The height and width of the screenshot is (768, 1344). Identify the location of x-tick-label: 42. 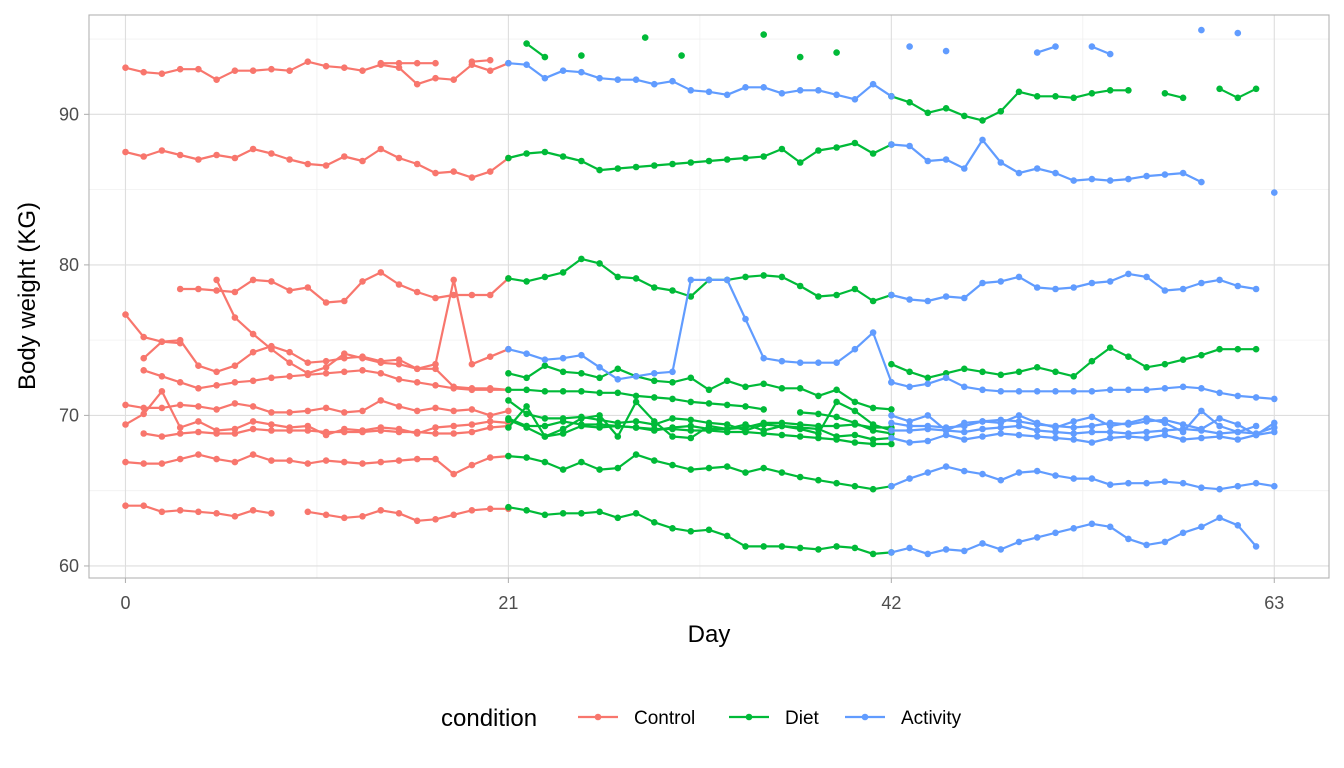
(891, 603).